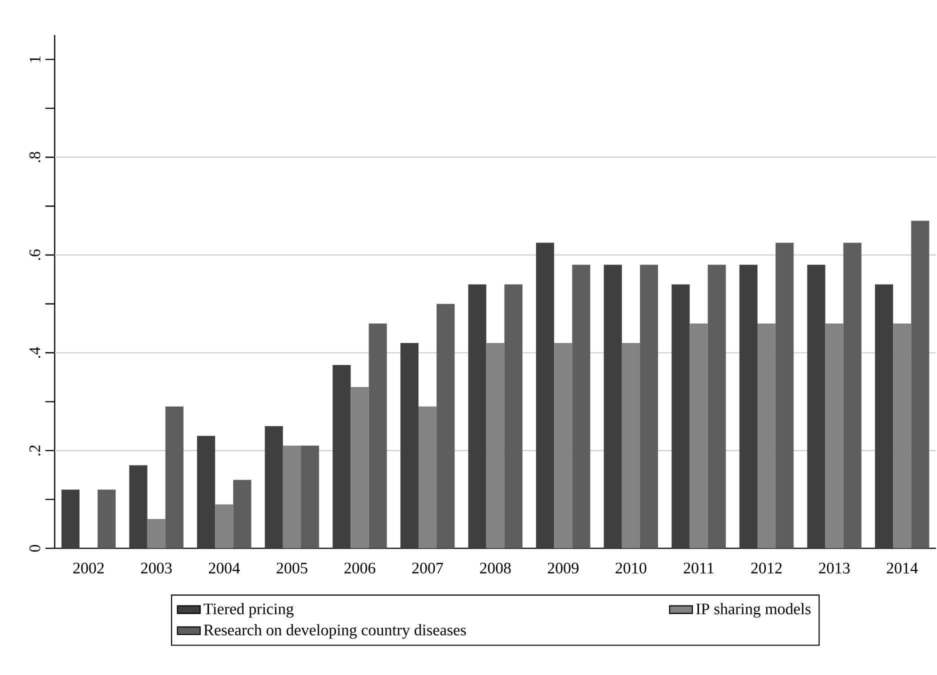 The height and width of the screenshot is (675, 937). Describe the element at coordinates (292, 568) in the screenshot. I see `x-tick-label: 2005` at that location.